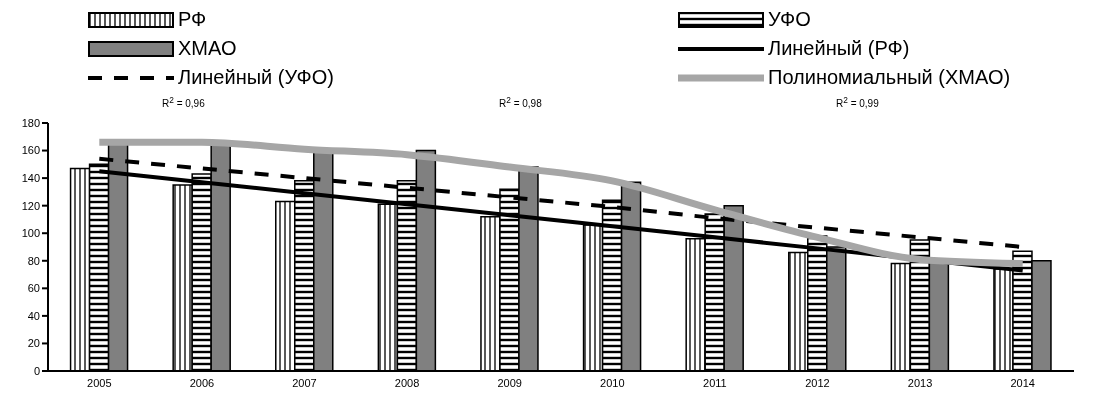 The width and height of the screenshot is (1102, 412). Describe the element at coordinates (30, 150) in the screenshot. I see `y-tick-label: 160` at that location.